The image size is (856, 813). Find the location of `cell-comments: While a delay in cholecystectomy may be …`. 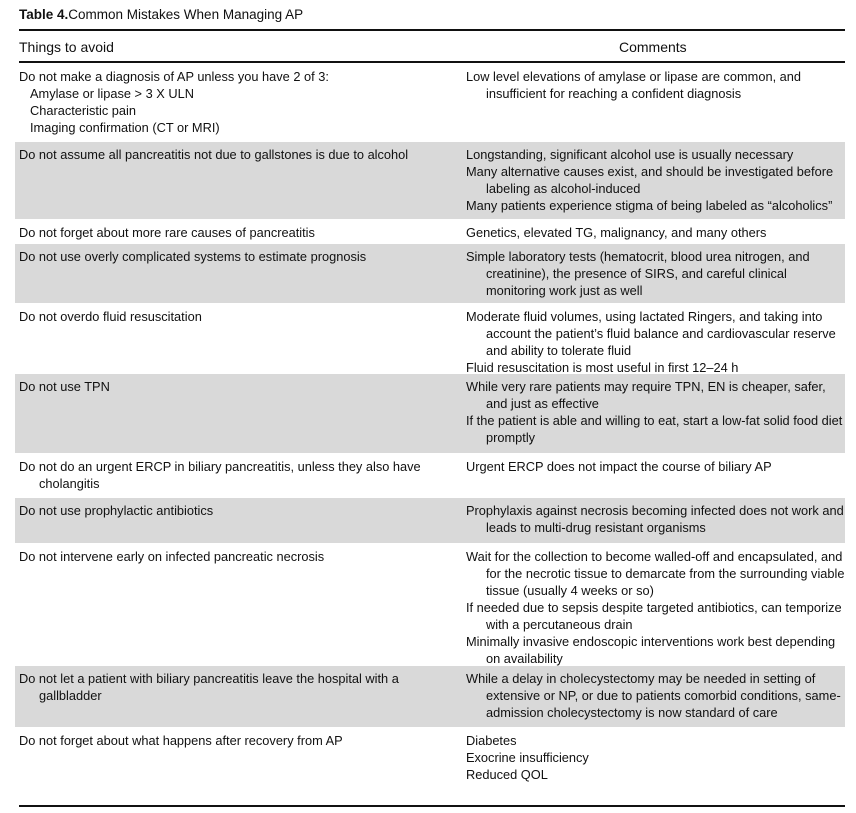

cell-comments: While a delay in cholecystectomy may be … is located at coordinates (658, 695).